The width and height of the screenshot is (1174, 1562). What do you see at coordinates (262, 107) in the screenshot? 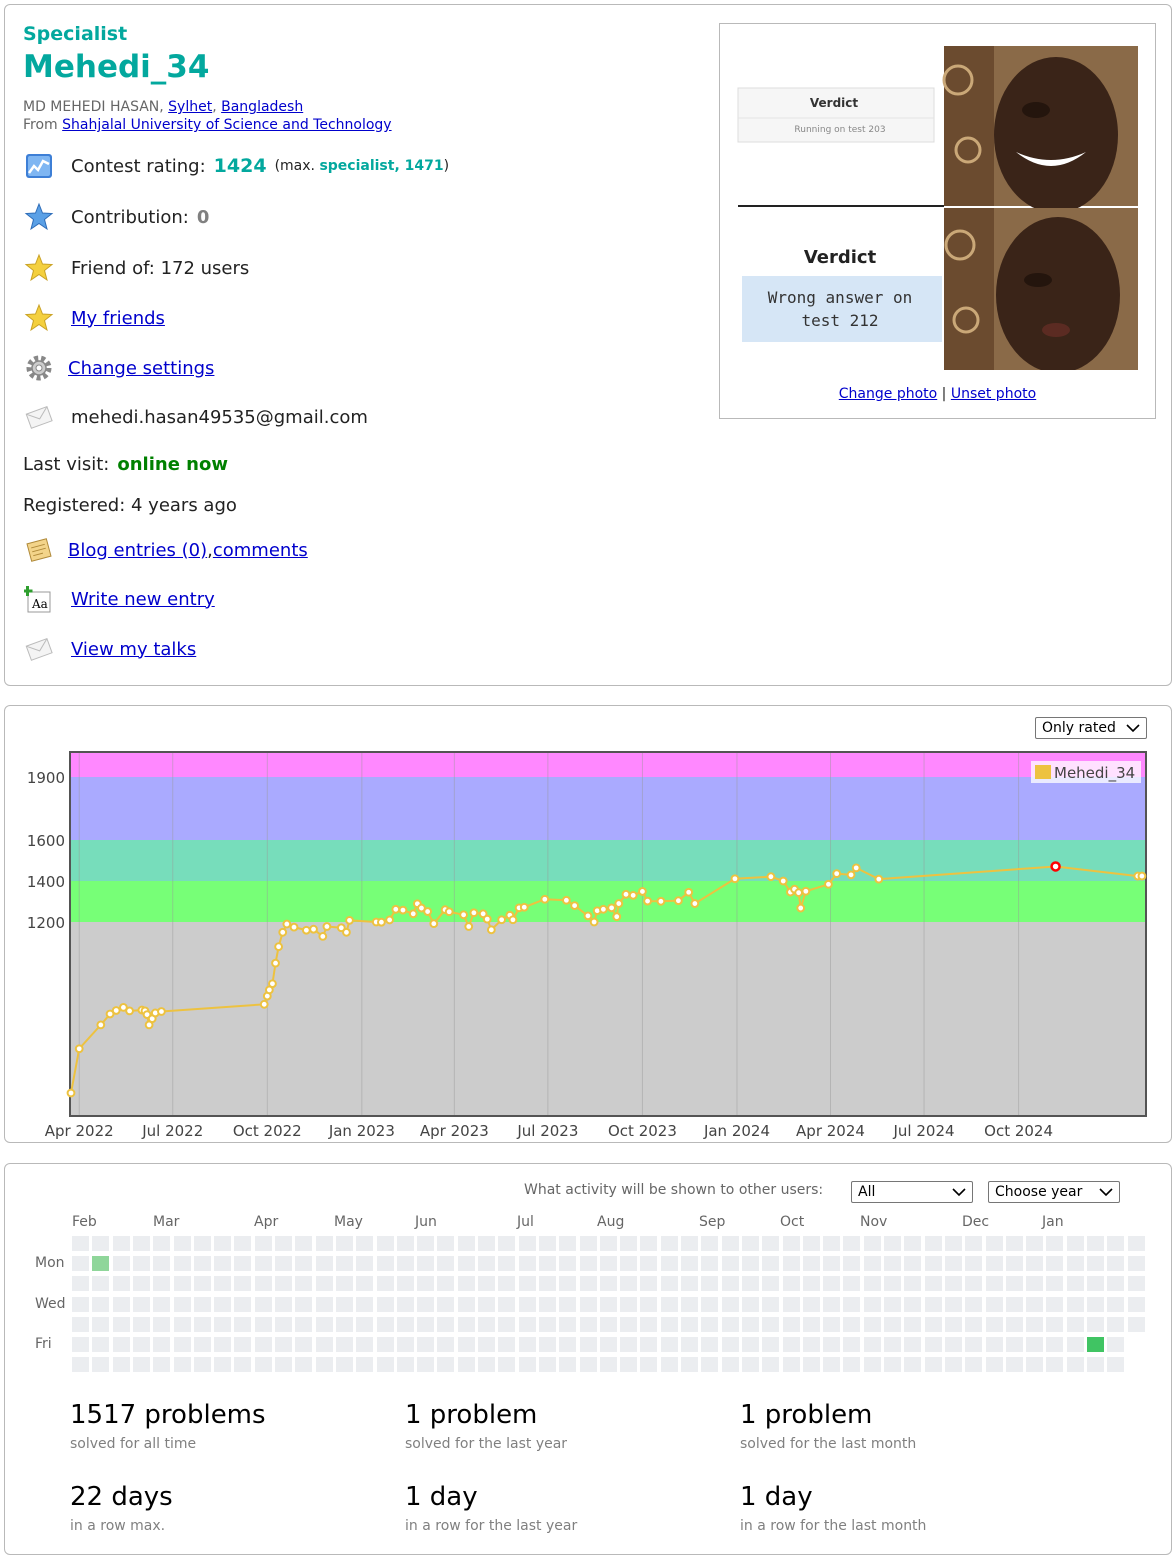
I see `country-link: Bangladesh` at bounding box center [262, 107].